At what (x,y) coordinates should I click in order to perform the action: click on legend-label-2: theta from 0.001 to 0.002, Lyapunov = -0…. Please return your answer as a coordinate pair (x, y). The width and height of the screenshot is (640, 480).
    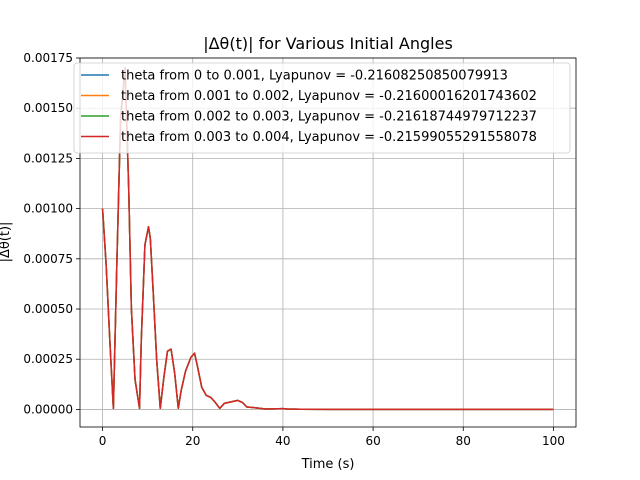
    Looking at the image, I should click on (329, 96).